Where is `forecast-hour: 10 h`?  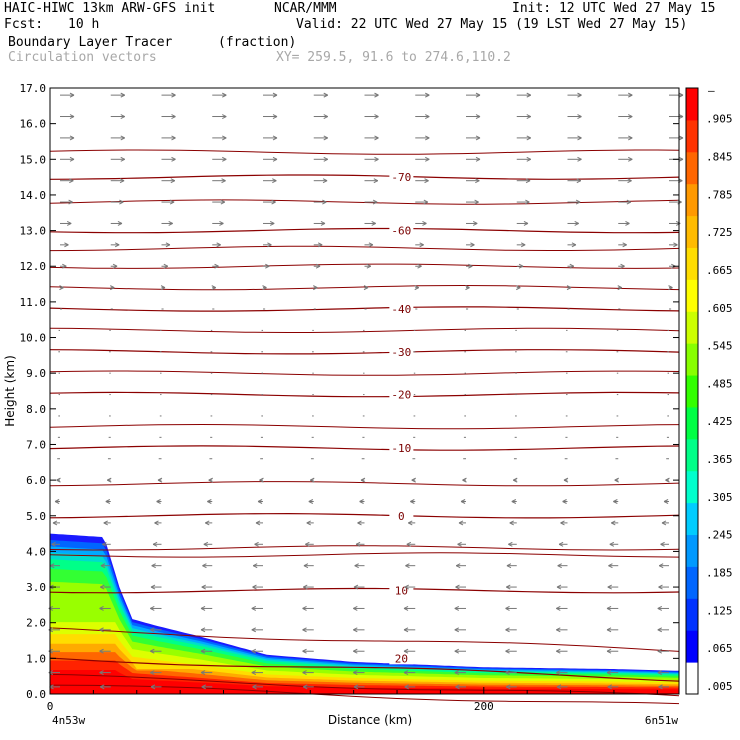 forecast-hour: 10 h is located at coordinates (84, 24).